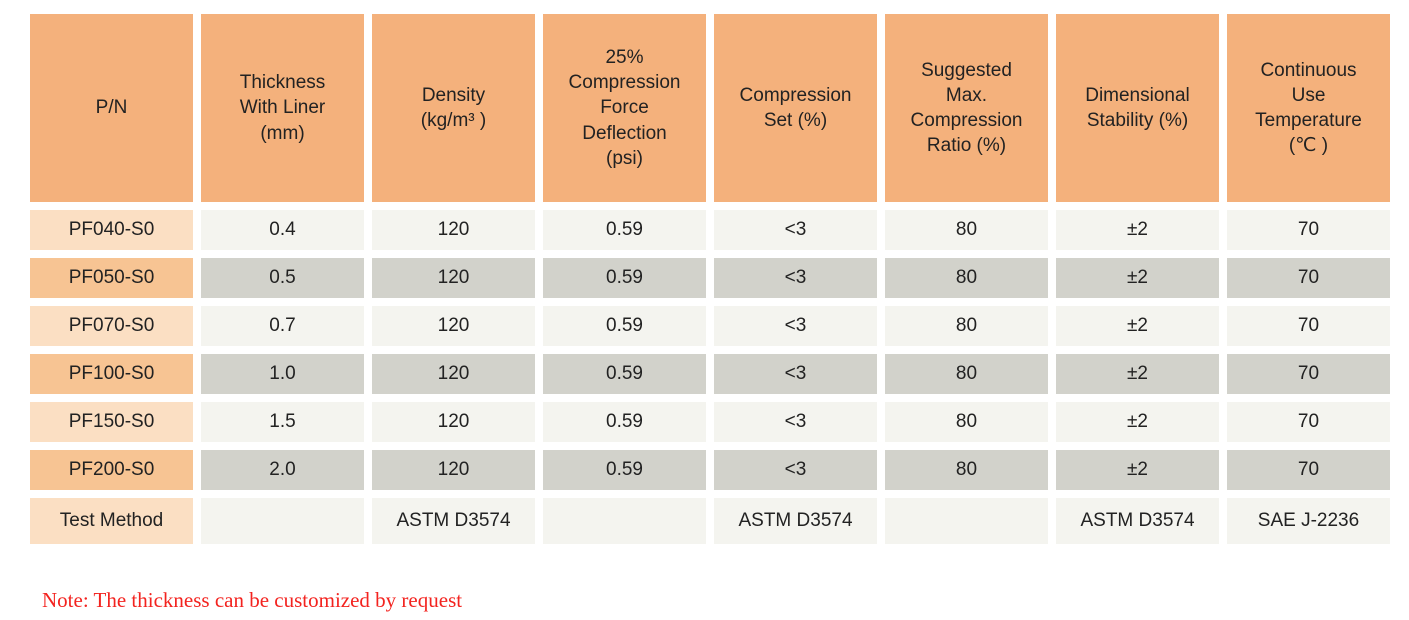 This screenshot has height=620, width=1409. What do you see at coordinates (282, 422) in the screenshot?
I see `table-cell: 1.5` at bounding box center [282, 422].